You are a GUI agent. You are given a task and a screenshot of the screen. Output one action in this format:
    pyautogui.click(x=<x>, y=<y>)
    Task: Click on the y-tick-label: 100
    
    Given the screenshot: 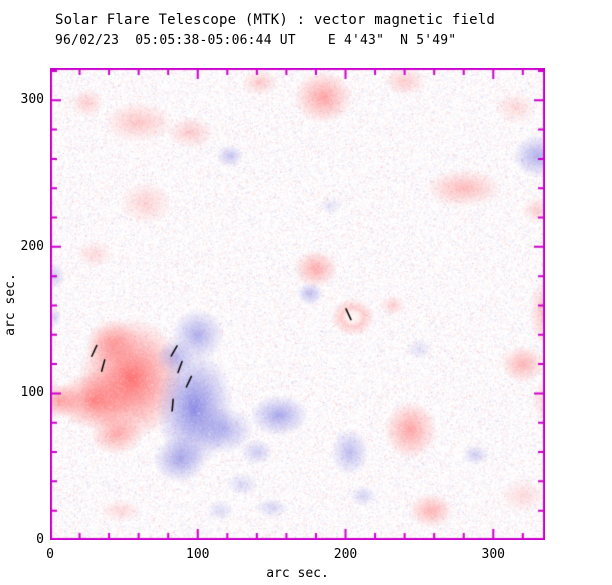 What is the action you would take?
    pyautogui.click(x=32, y=393)
    